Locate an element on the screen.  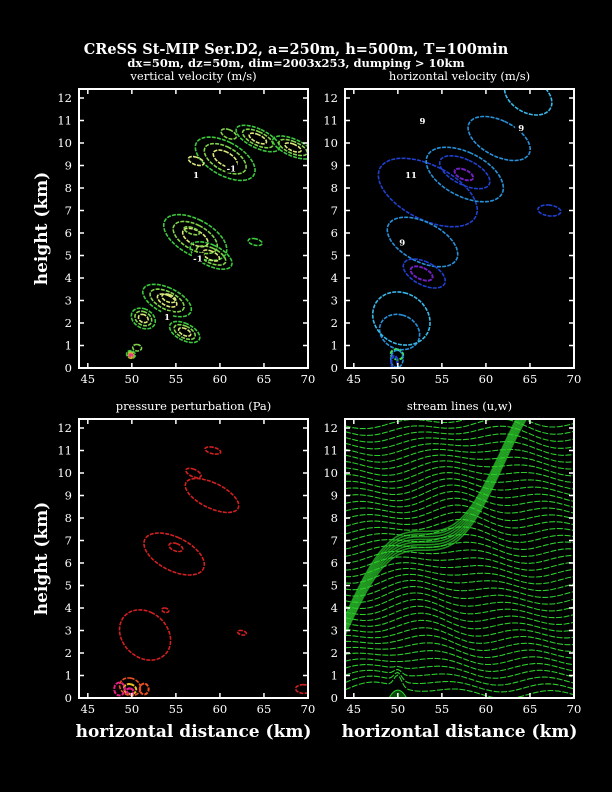
y-tick-label: 11 is located at coordinates (330, 451).